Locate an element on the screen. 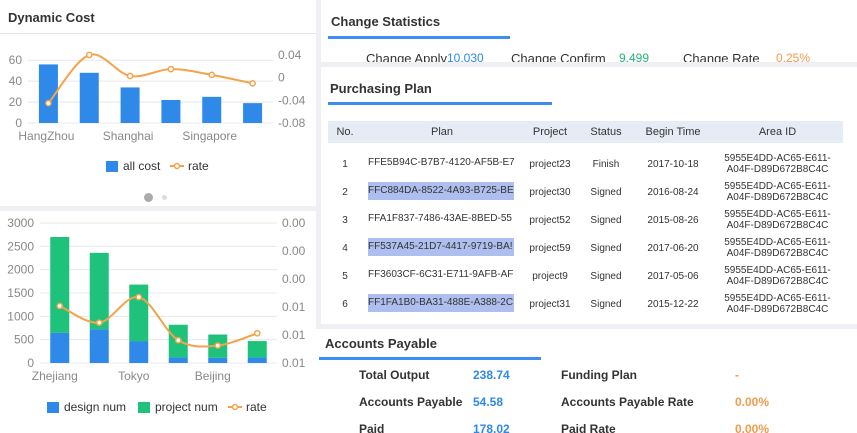 This screenshot has width=857, height=433. change-confirm-label: Change Confirm is located at coordinates (558, 56).